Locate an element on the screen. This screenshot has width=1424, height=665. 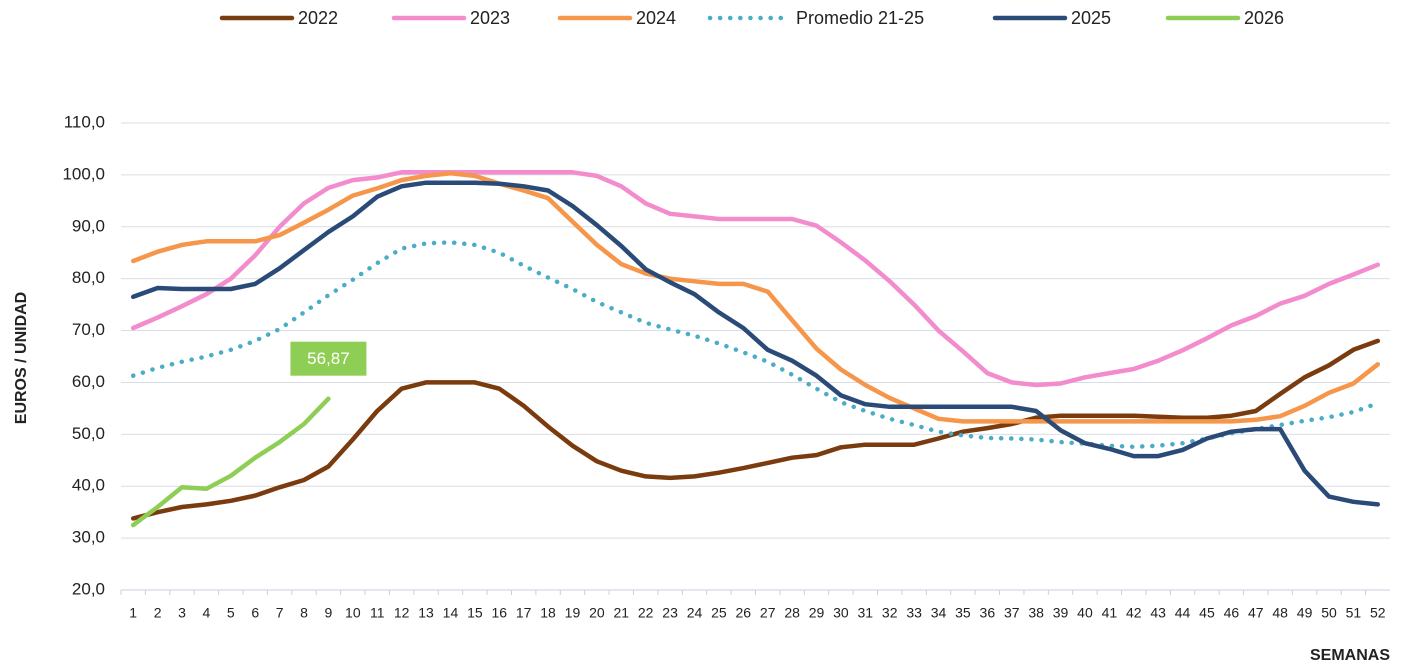
x-tick-label: 5 is located at coordinates (231, 613).